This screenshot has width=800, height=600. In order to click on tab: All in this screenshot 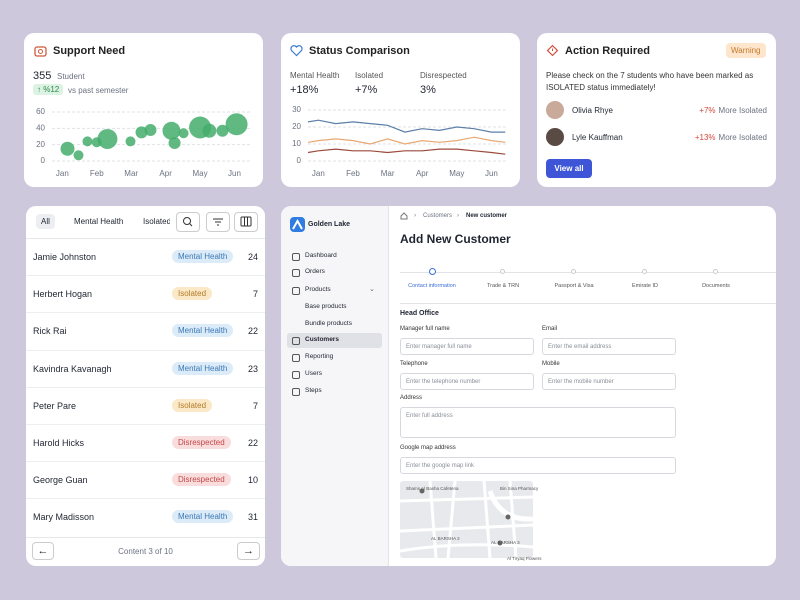, I will do `click(45, 221)`.